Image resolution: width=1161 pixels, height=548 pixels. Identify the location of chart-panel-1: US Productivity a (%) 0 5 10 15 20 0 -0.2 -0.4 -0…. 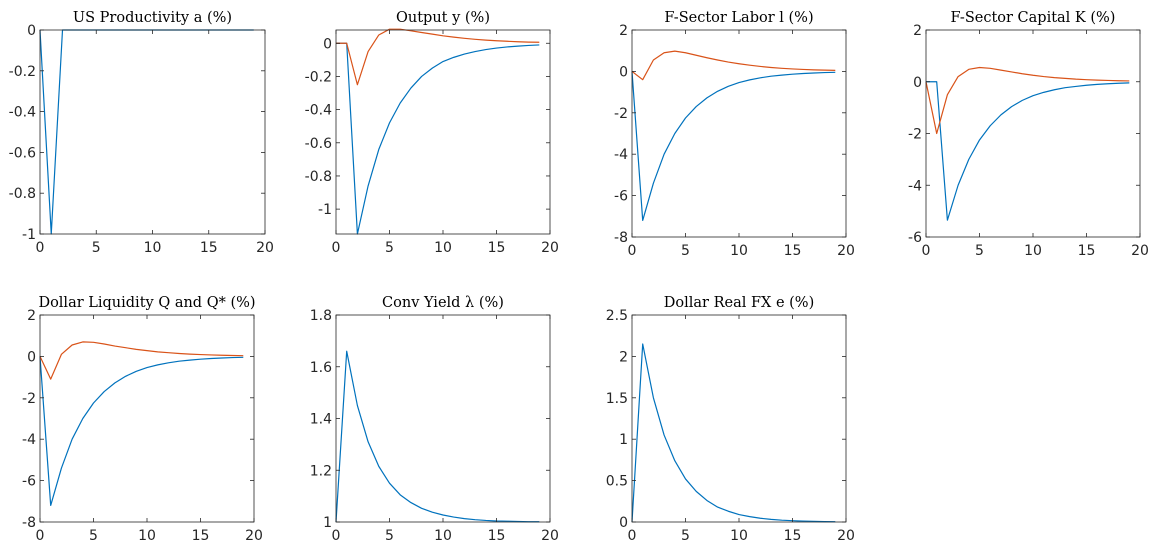
(141, 133).